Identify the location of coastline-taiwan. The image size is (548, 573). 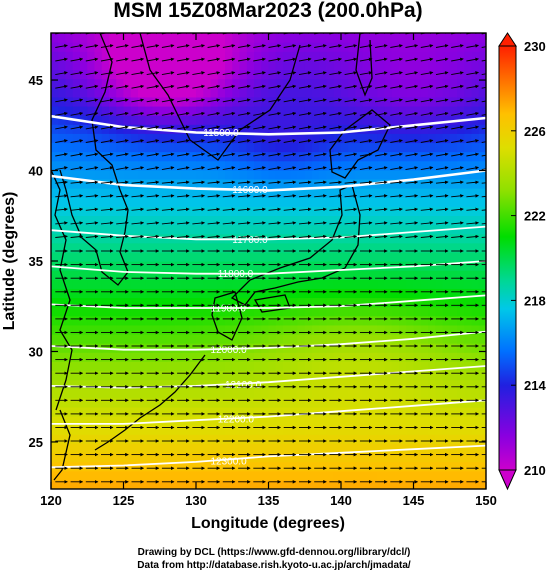
(62, 445).